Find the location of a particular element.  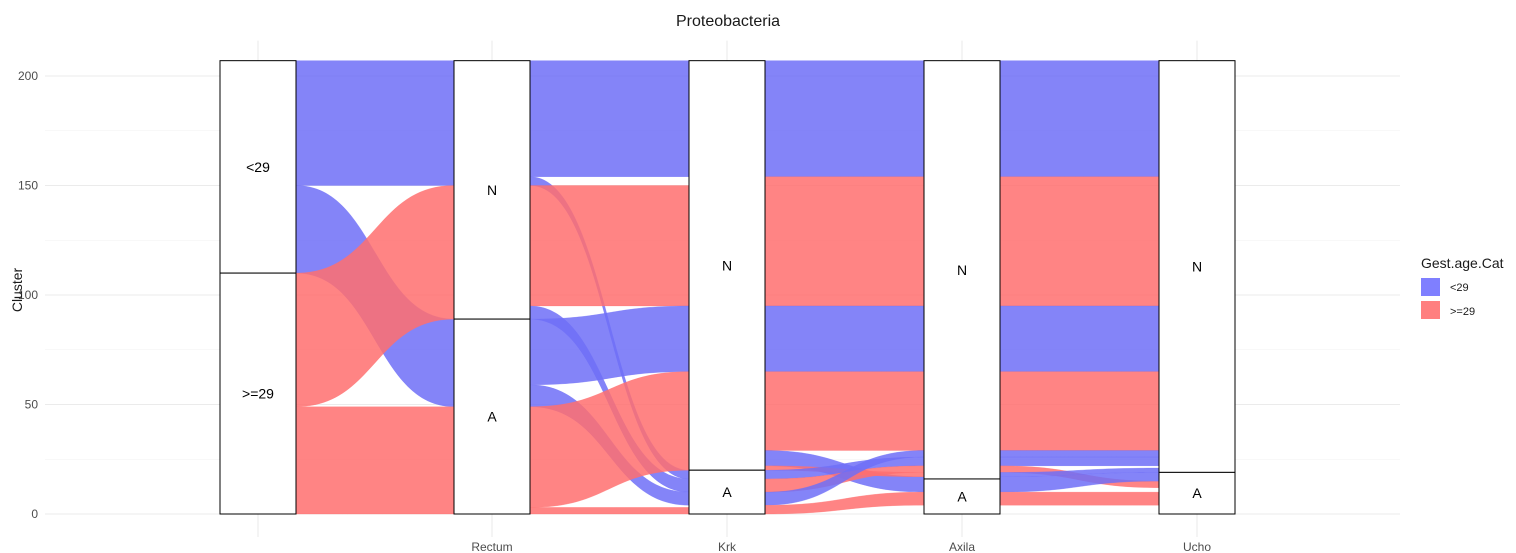

stratum-label-4-1: A is located at coordinates (1197, 493).